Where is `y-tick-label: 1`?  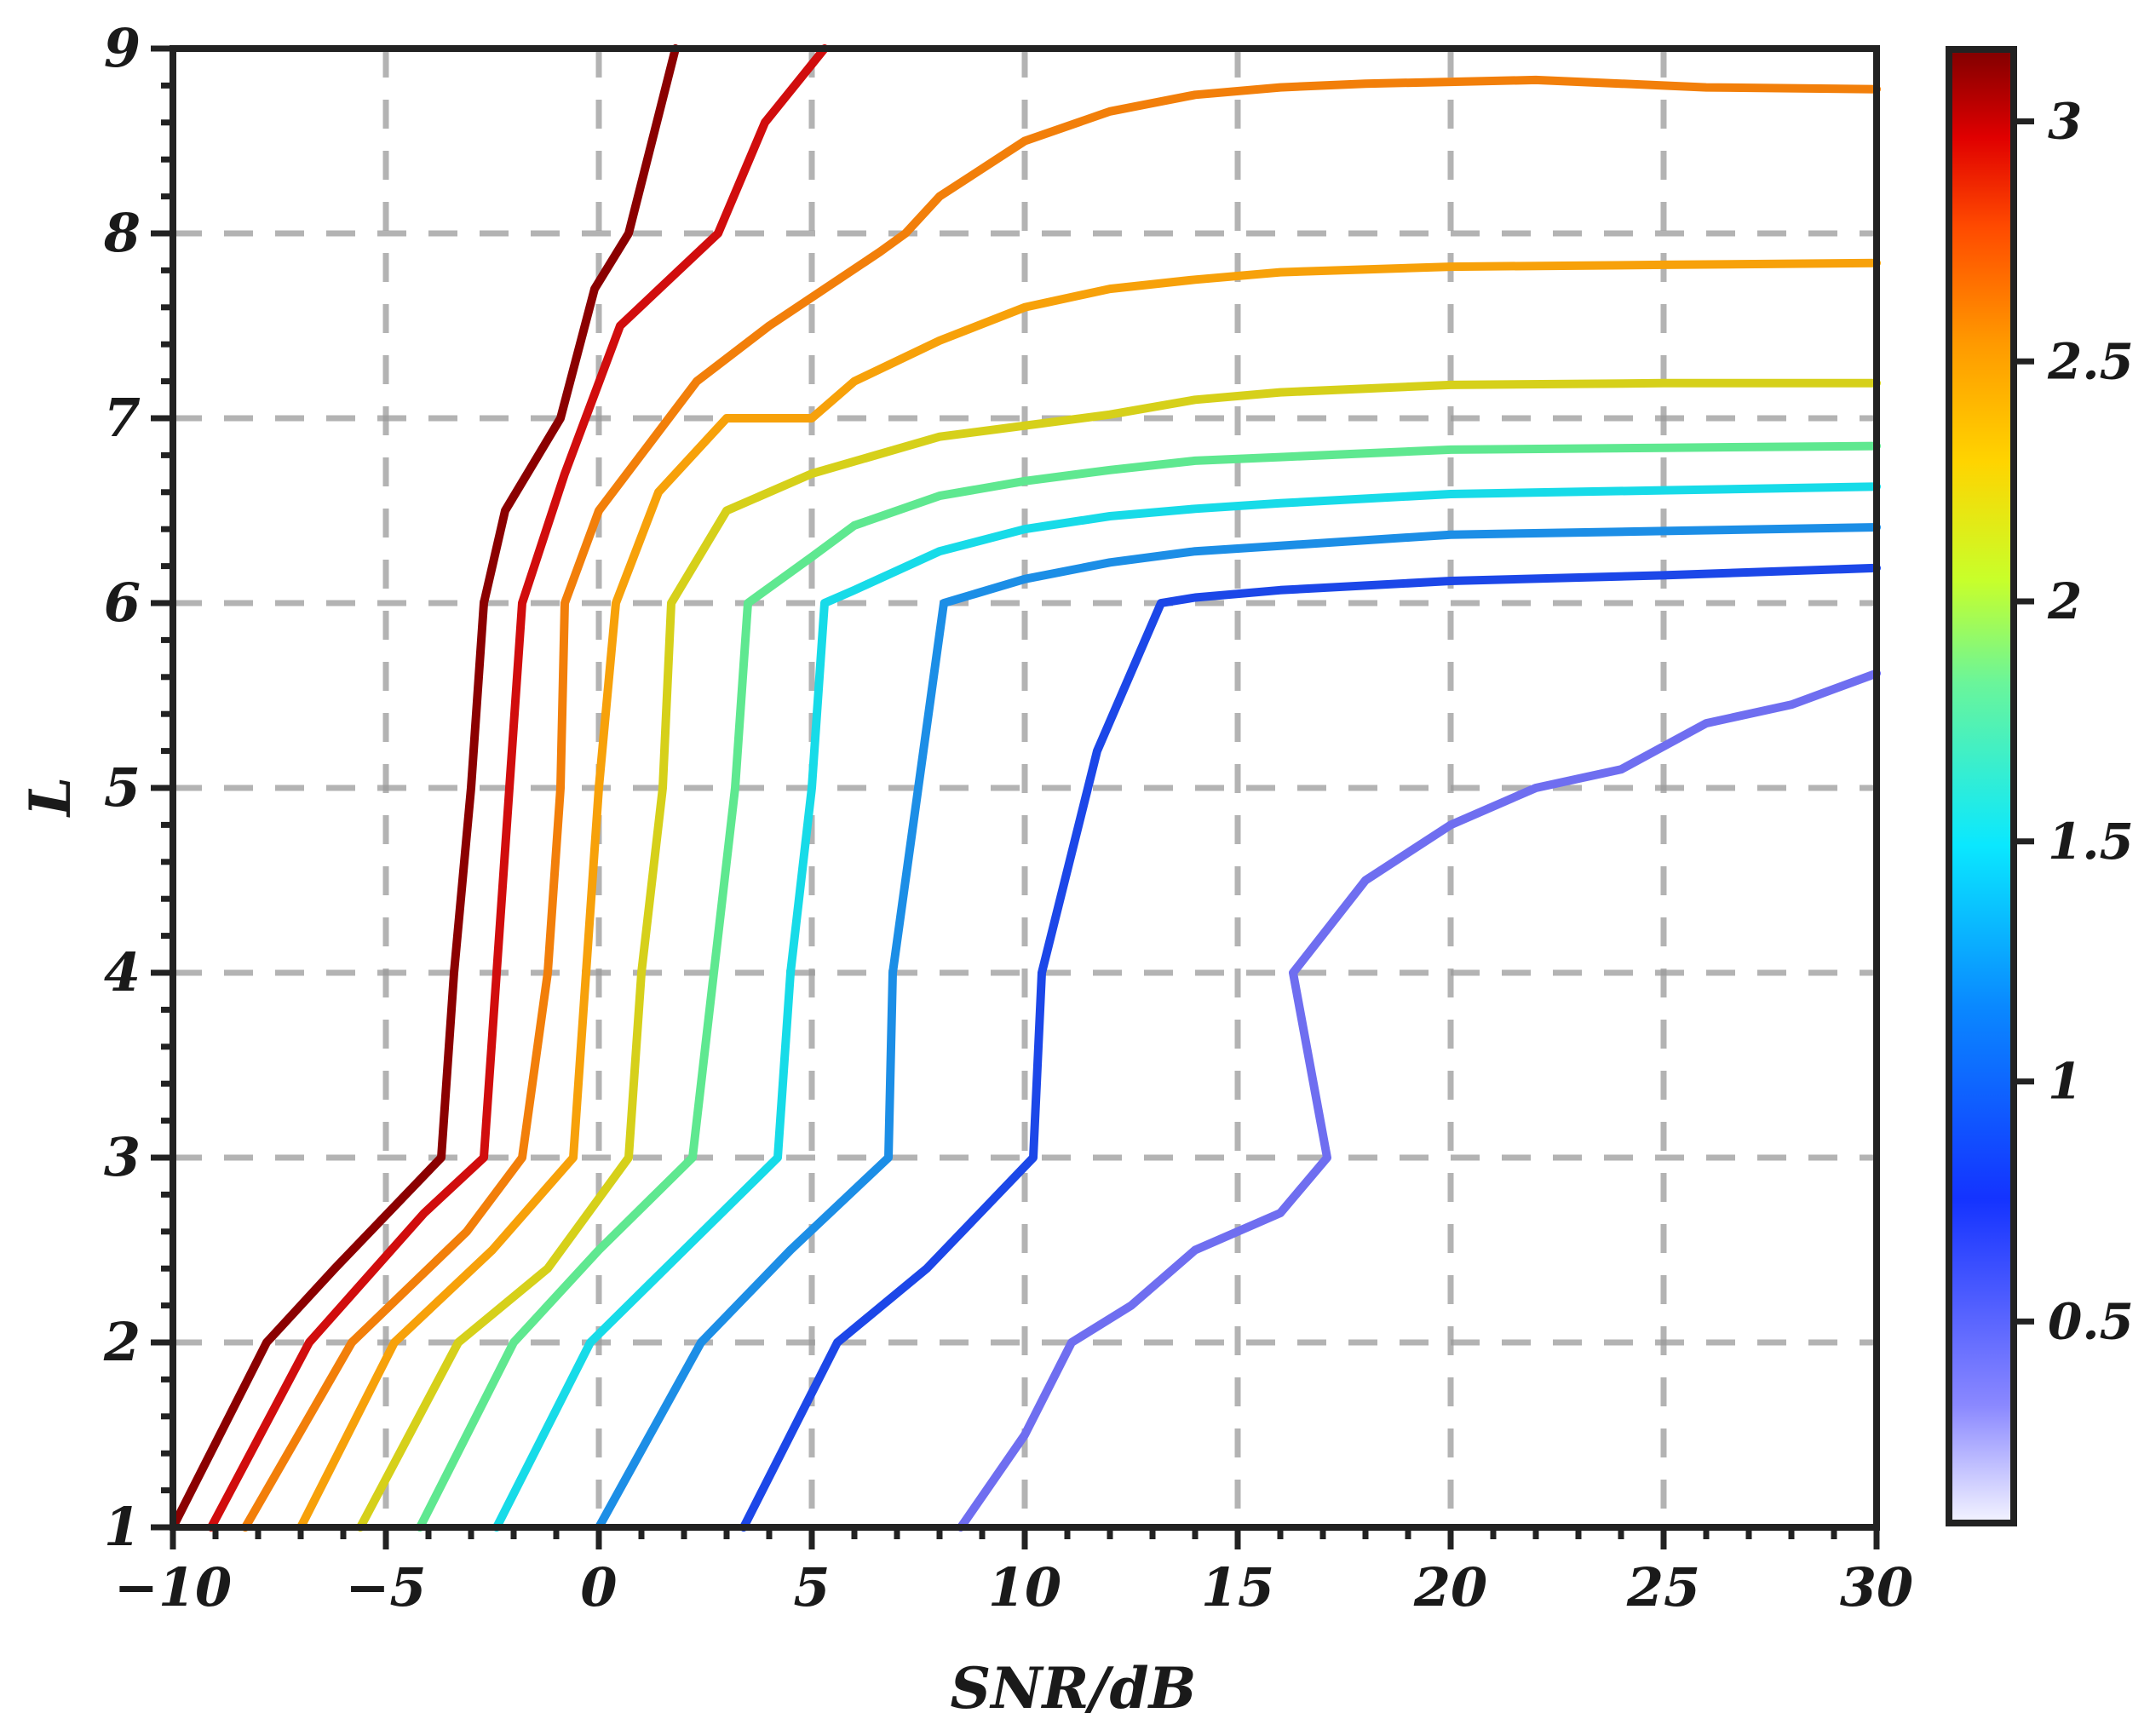
y-tick-label: 1 is located at coordinates (122, 1527).